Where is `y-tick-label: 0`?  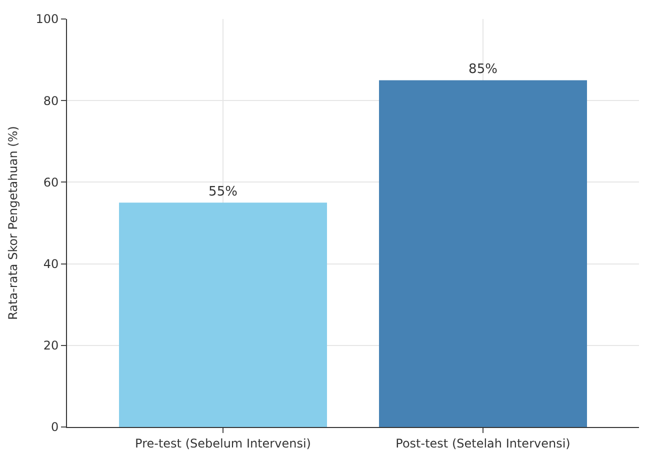 y-tick-label: 0 is located at coordinates (54, 427).